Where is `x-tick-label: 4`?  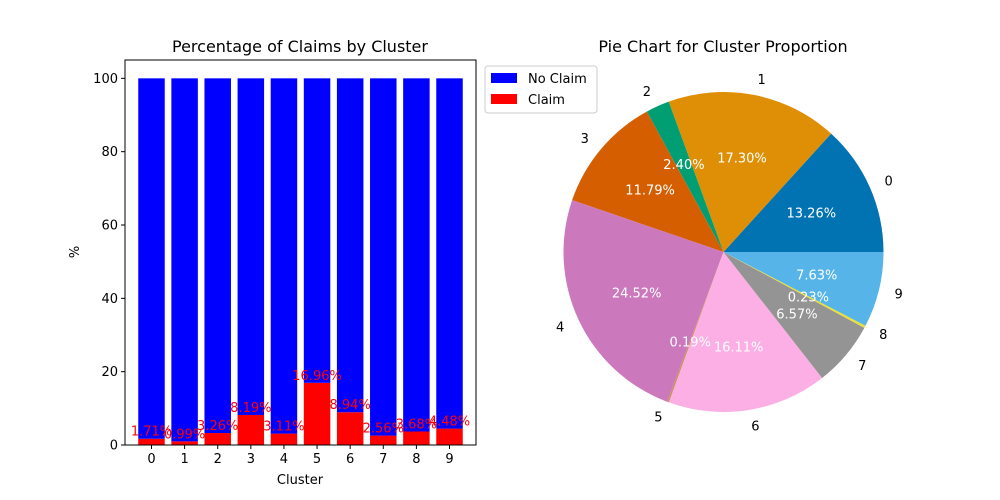
x-tick-label: 4 is located at coordinates (284, 459).